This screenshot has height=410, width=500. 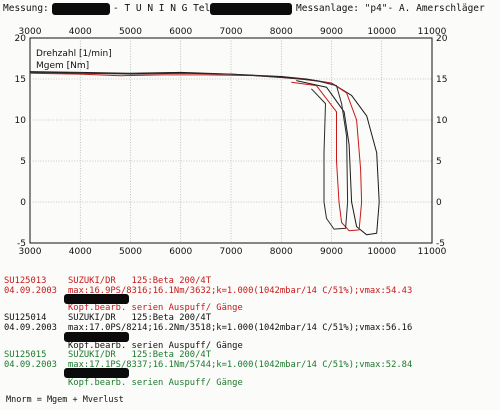 I want to click on x-tick-label-top: 4000, so click(x=80, y=32).